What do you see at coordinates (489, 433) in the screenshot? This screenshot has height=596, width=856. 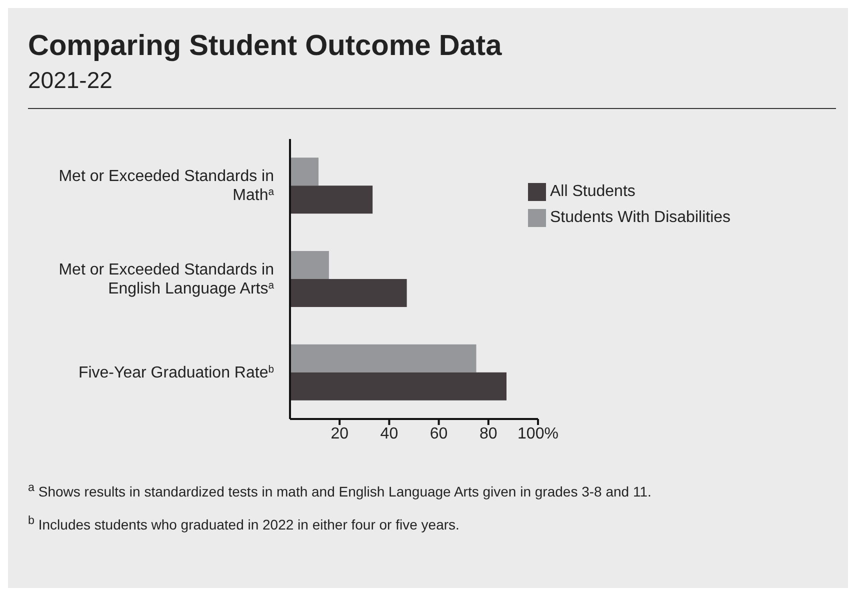 I see `x-tick-label: 80` at bounding box center [489, 433].